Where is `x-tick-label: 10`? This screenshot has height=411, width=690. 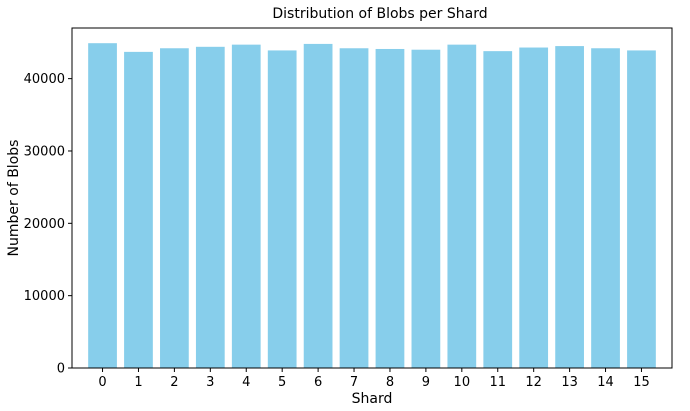 x-tick-label: 10 is located at coordinates (462, 382).